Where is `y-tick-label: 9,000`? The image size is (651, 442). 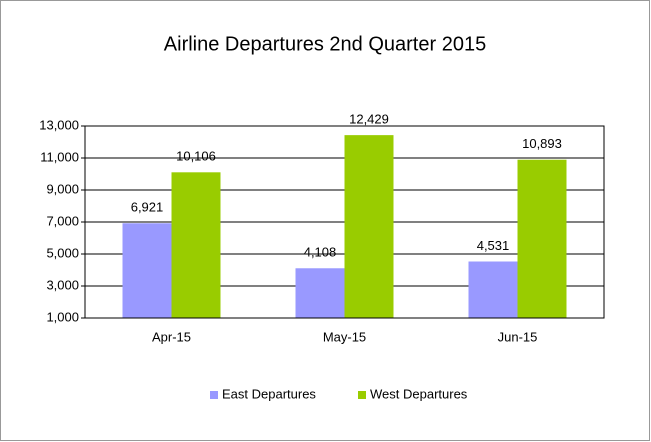 y-tick-label: 9,000 is located at coordinates (62, 188).